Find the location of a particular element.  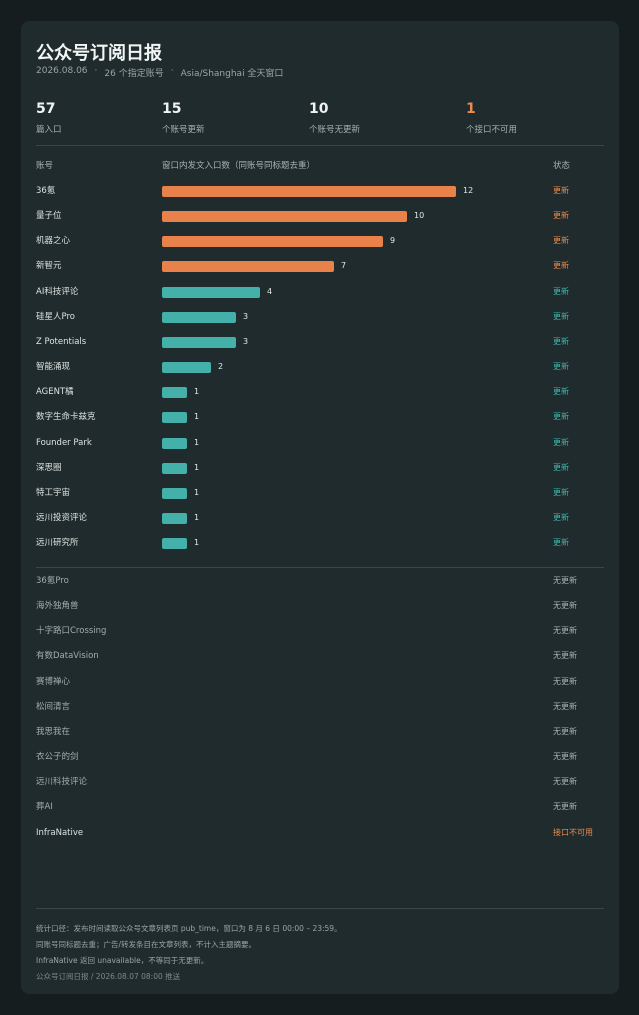

account-name: 特工宇宙 is located at coordinates (53, 492).